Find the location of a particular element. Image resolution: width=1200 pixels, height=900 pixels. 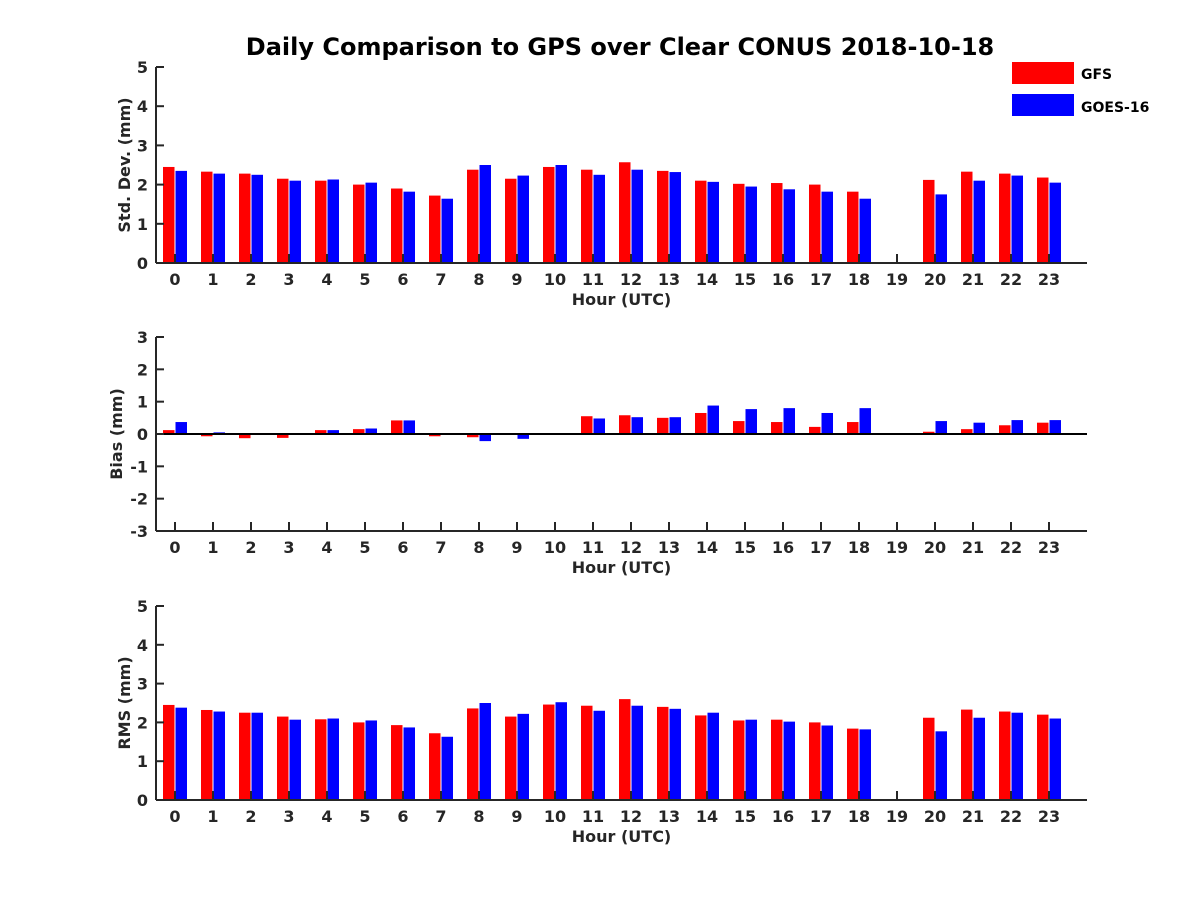

x-tick-label-bias-19: 19 is located at coordinates (897, 547).